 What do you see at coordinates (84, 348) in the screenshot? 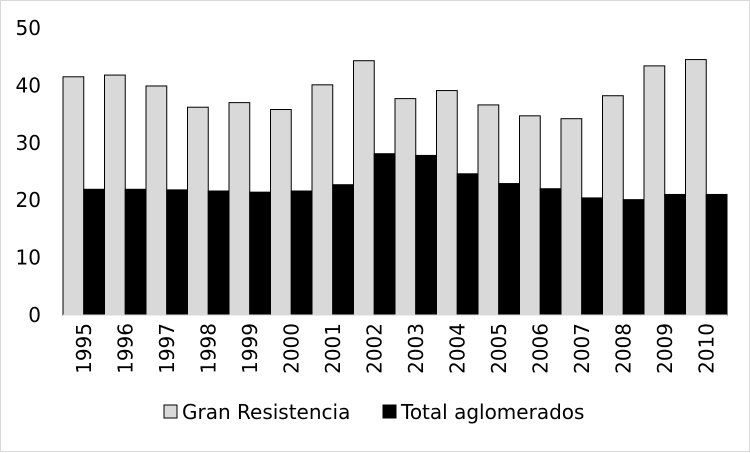
I see `x-tick-label: 1995` at bounding box center [84, 348].